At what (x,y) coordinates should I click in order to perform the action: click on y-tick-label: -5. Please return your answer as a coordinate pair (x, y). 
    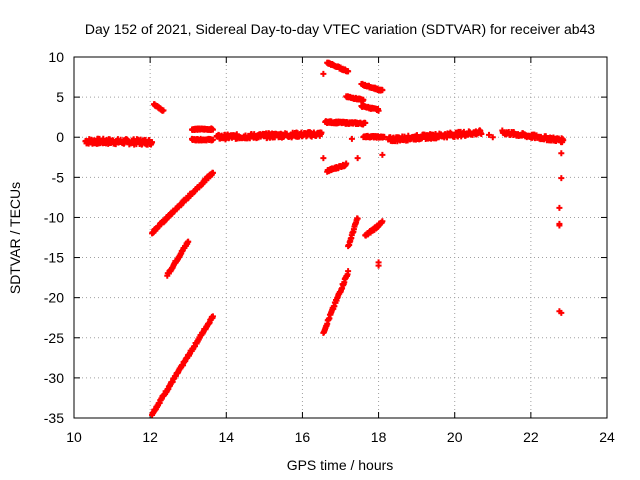
    Looking at the image, I should click on (58, 177).